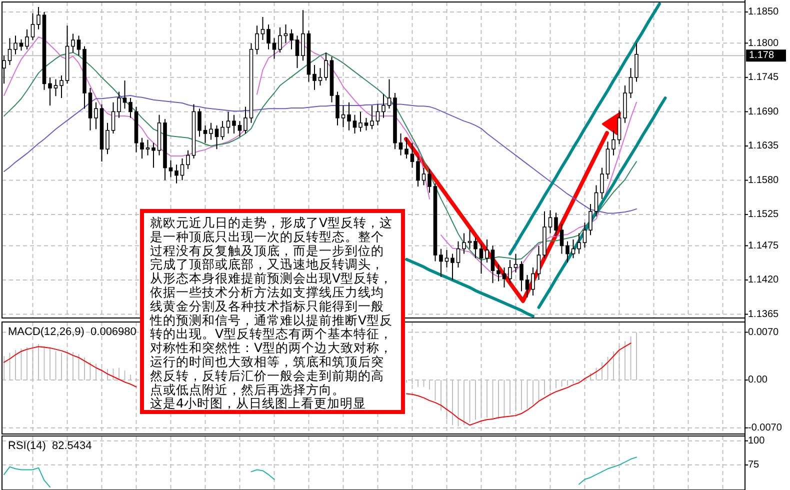  Describe the element at coordinates (764, 78) in the screenshot. I see `y-tick-label: 1.1745` at that location.